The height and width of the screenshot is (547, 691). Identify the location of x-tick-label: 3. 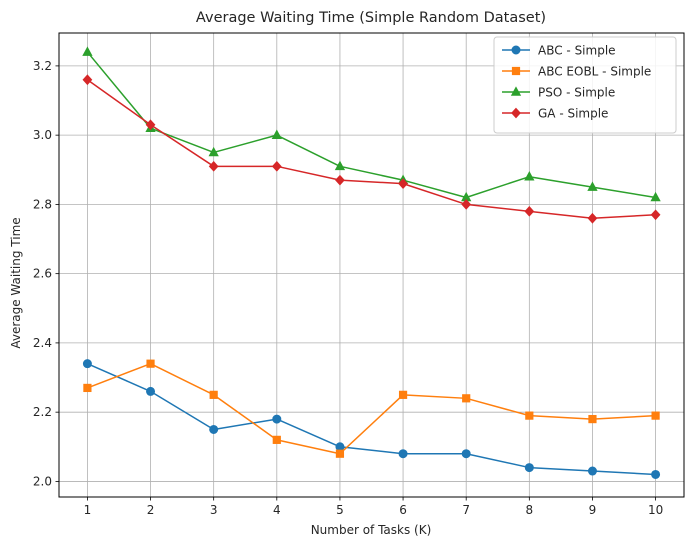
(214, 510).